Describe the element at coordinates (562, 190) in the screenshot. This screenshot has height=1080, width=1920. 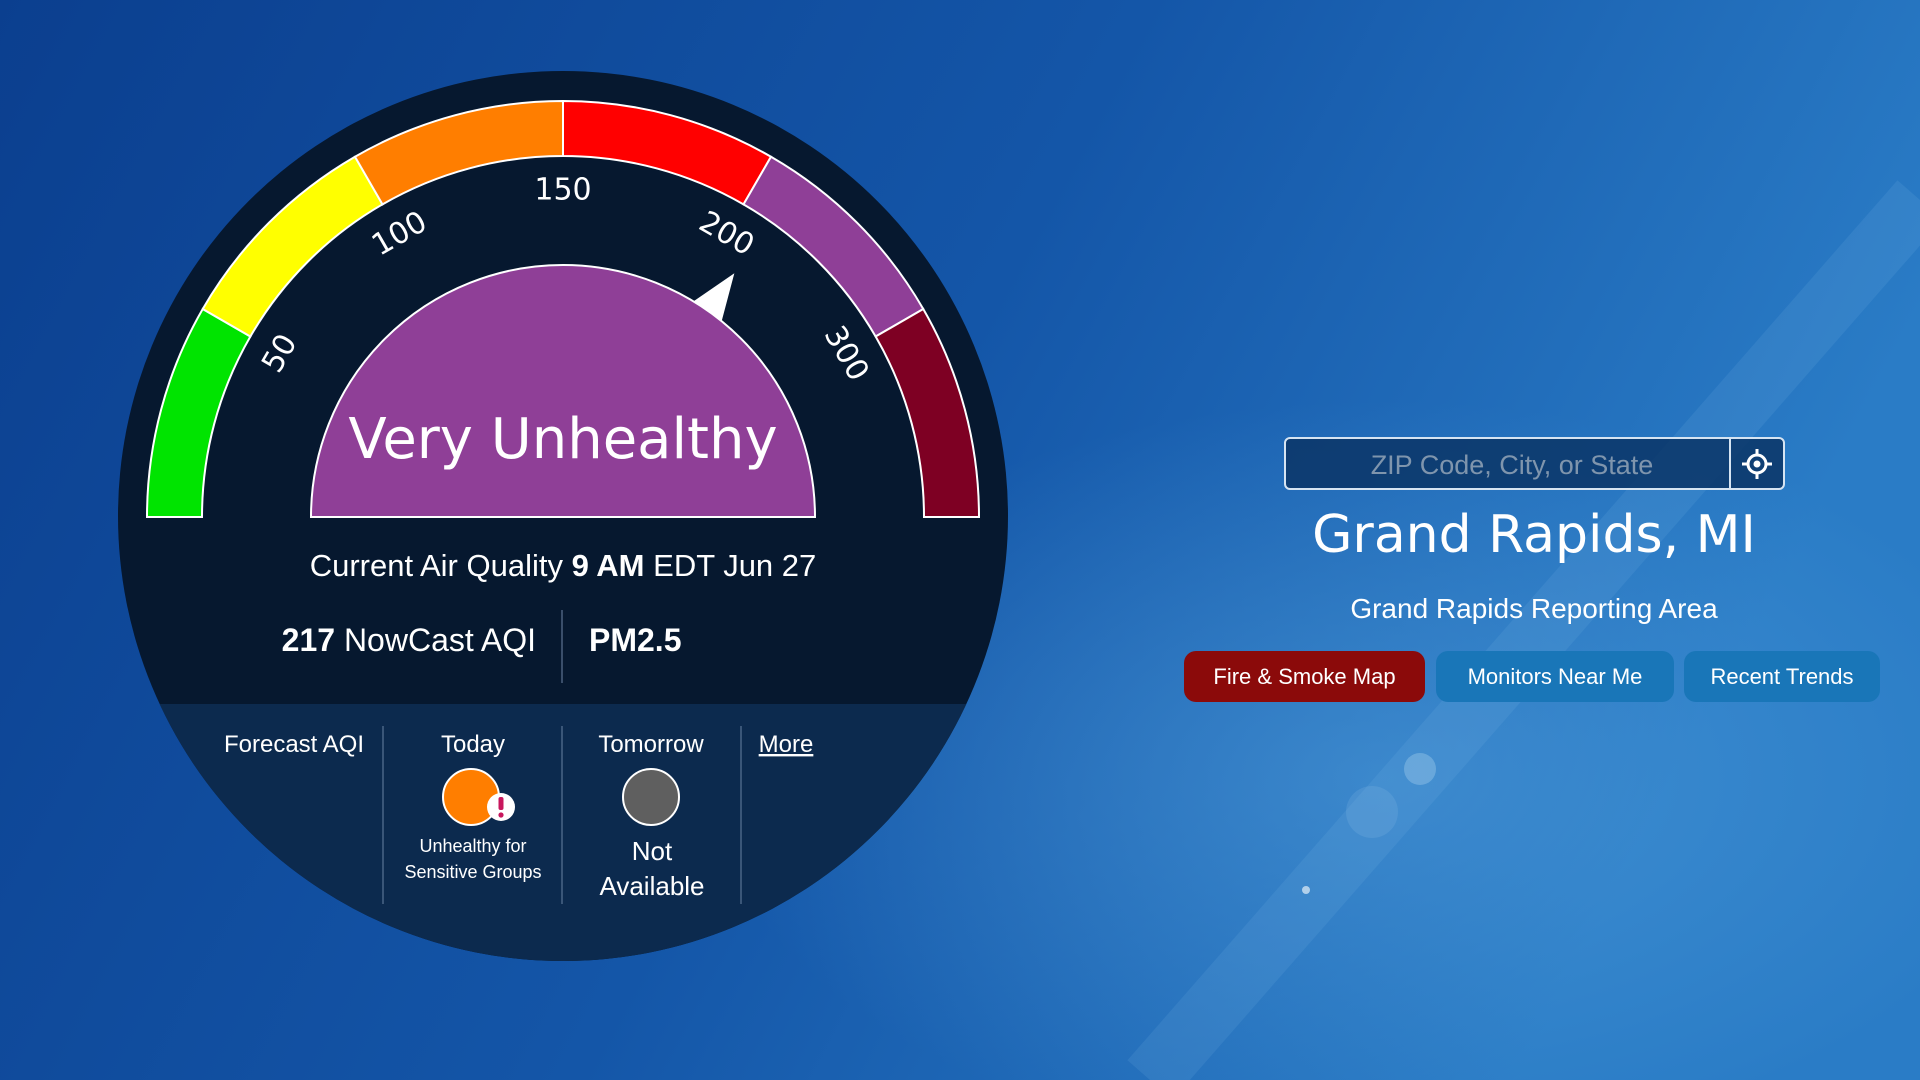
I see `gauge-tick-label: 150` at that location.